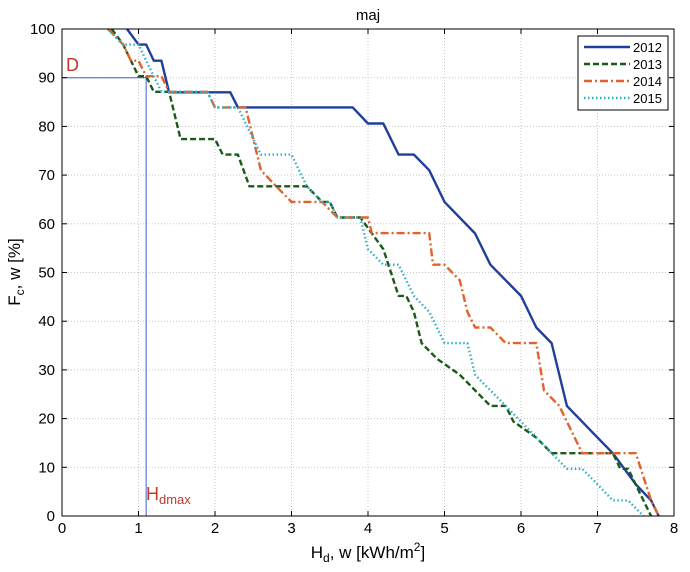 This screenshot has width=690, height=572. Describe the element at coordinates (215, 528) in the screenshot. I see `x-tick-label: 2` at that location.